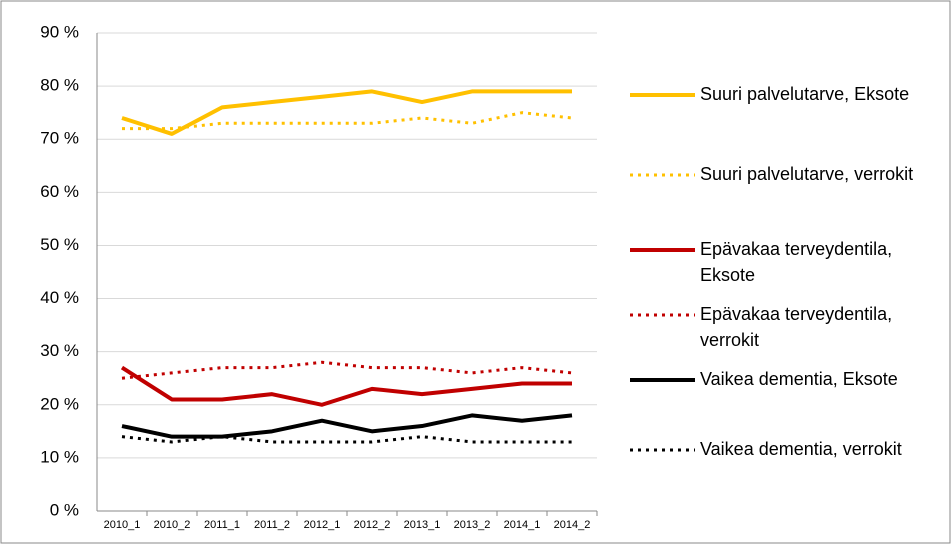 Image resolution: width=952 pixels, height=545 pixels. What do you see at coordinates (272, 525) in the screenshot?
I see `x-tick-label: 2011_2` at bounding box center [272, 525].